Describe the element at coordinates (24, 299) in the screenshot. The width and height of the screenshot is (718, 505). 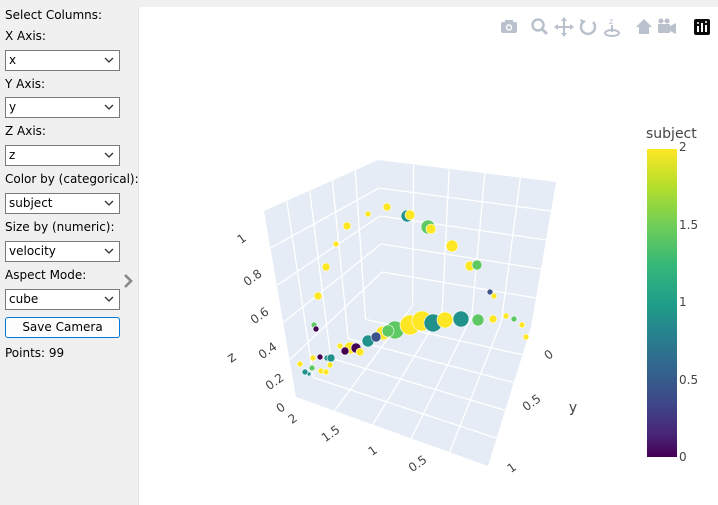
I see `aspect-mode-select-value: cube` at that location.